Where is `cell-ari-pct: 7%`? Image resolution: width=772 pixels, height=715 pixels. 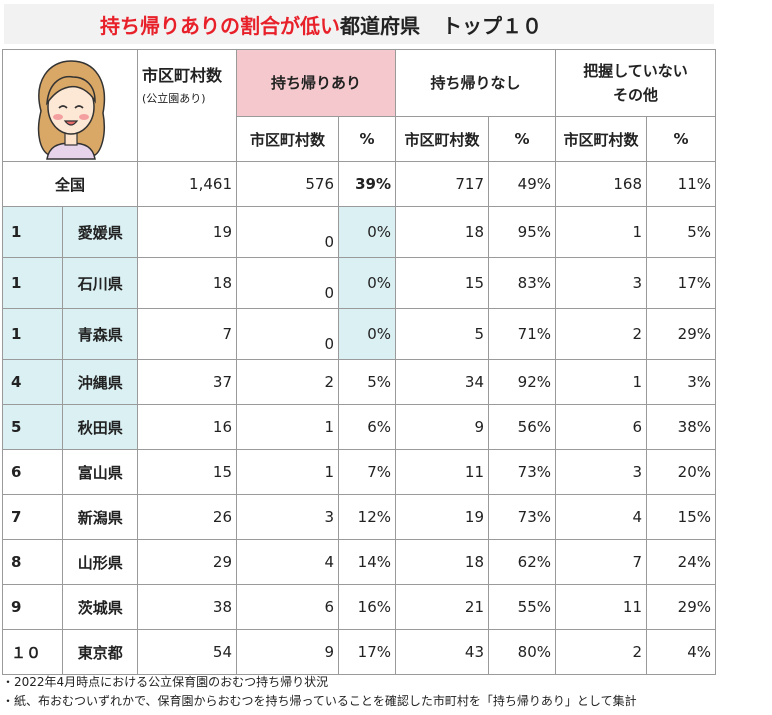 cell-ari-pct: 7% is located at coordinates (367, 472).